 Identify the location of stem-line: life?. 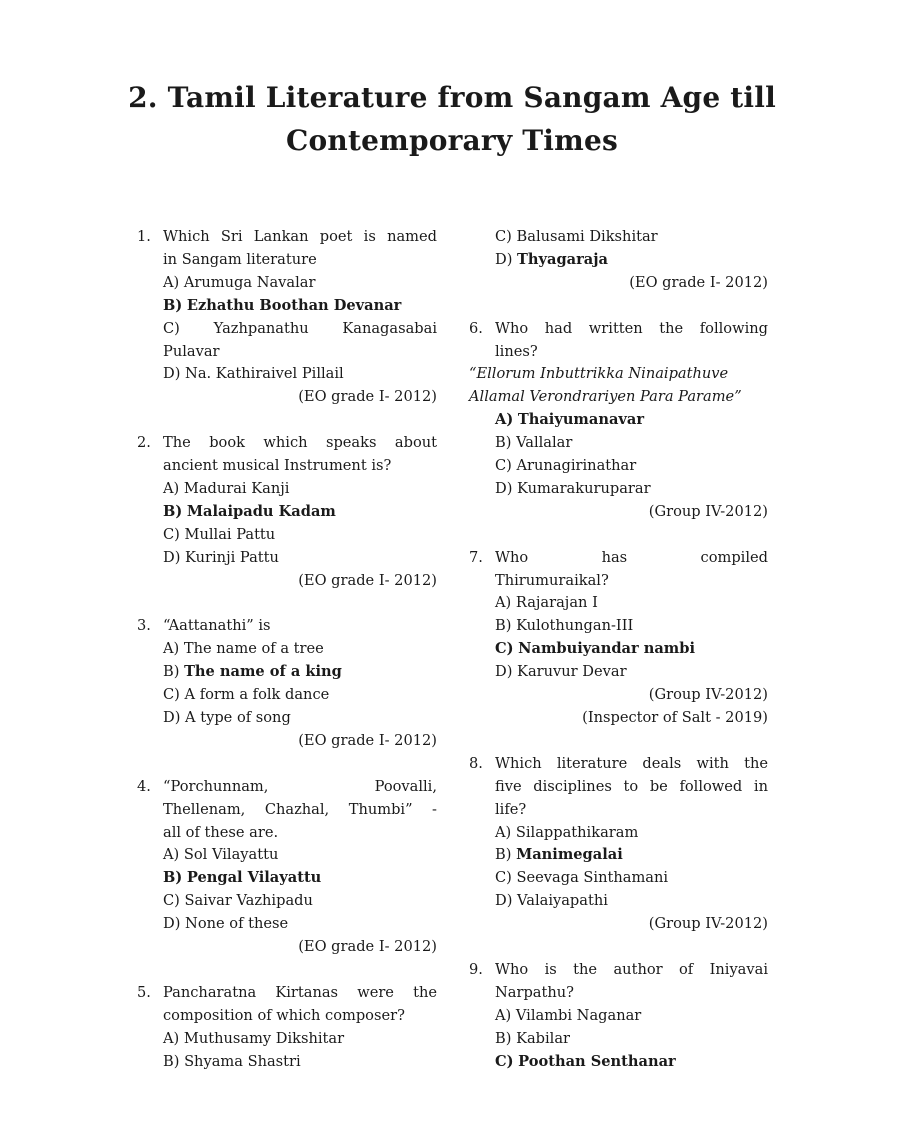
(511, 809).